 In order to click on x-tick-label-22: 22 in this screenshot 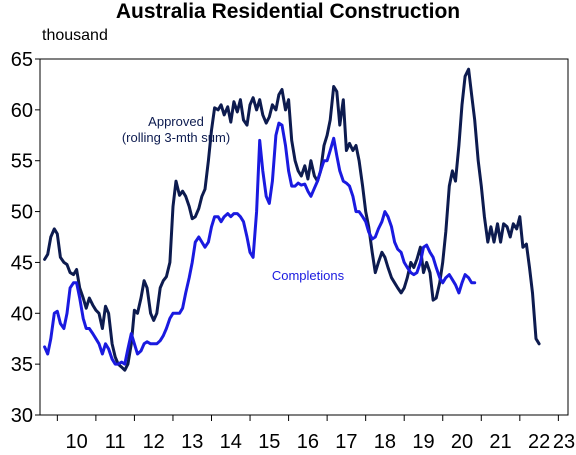, I will do `click(539, 442)`.